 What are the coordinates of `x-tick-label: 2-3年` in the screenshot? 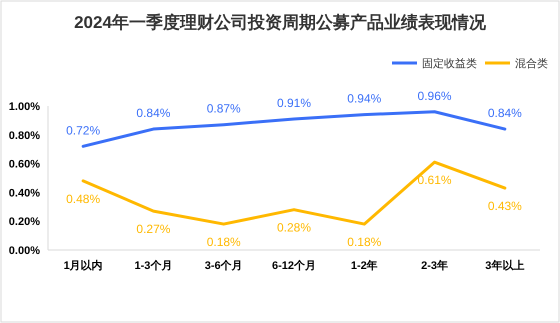 It's located at (434, 265).